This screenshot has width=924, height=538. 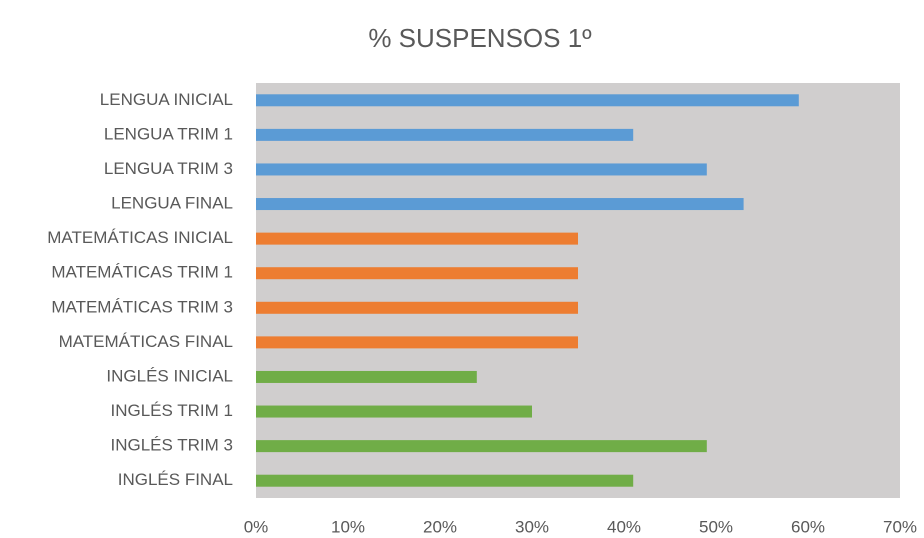 What do you see at coordinates (175, 479) in the screenshot?
I see `y-tick-label: INGLÉS FINAL` at bounding box center [175, 479].